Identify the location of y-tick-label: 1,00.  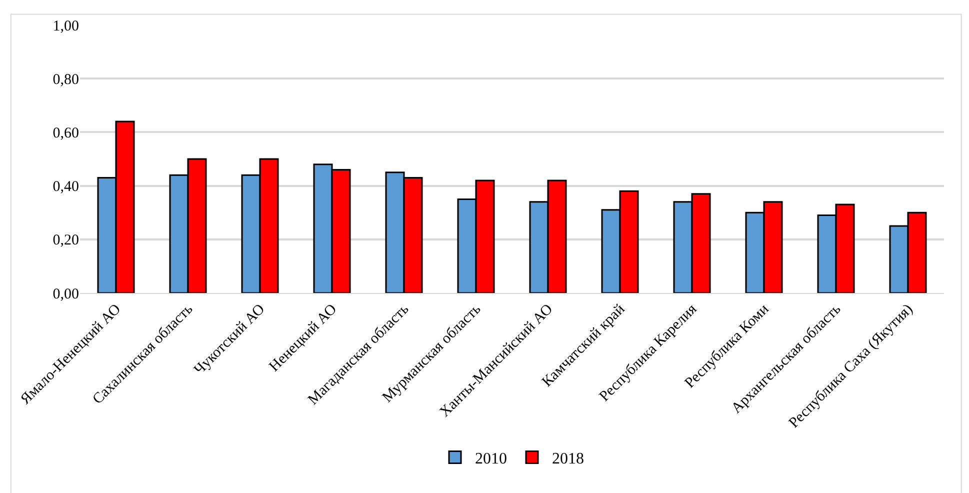
(65, 26).